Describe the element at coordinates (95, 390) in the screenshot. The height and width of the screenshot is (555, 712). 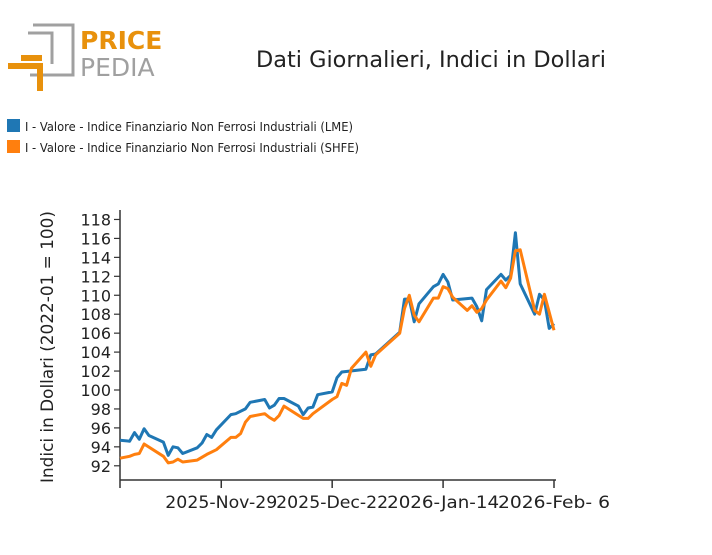
I see `y-tick-label: 100` at that location.